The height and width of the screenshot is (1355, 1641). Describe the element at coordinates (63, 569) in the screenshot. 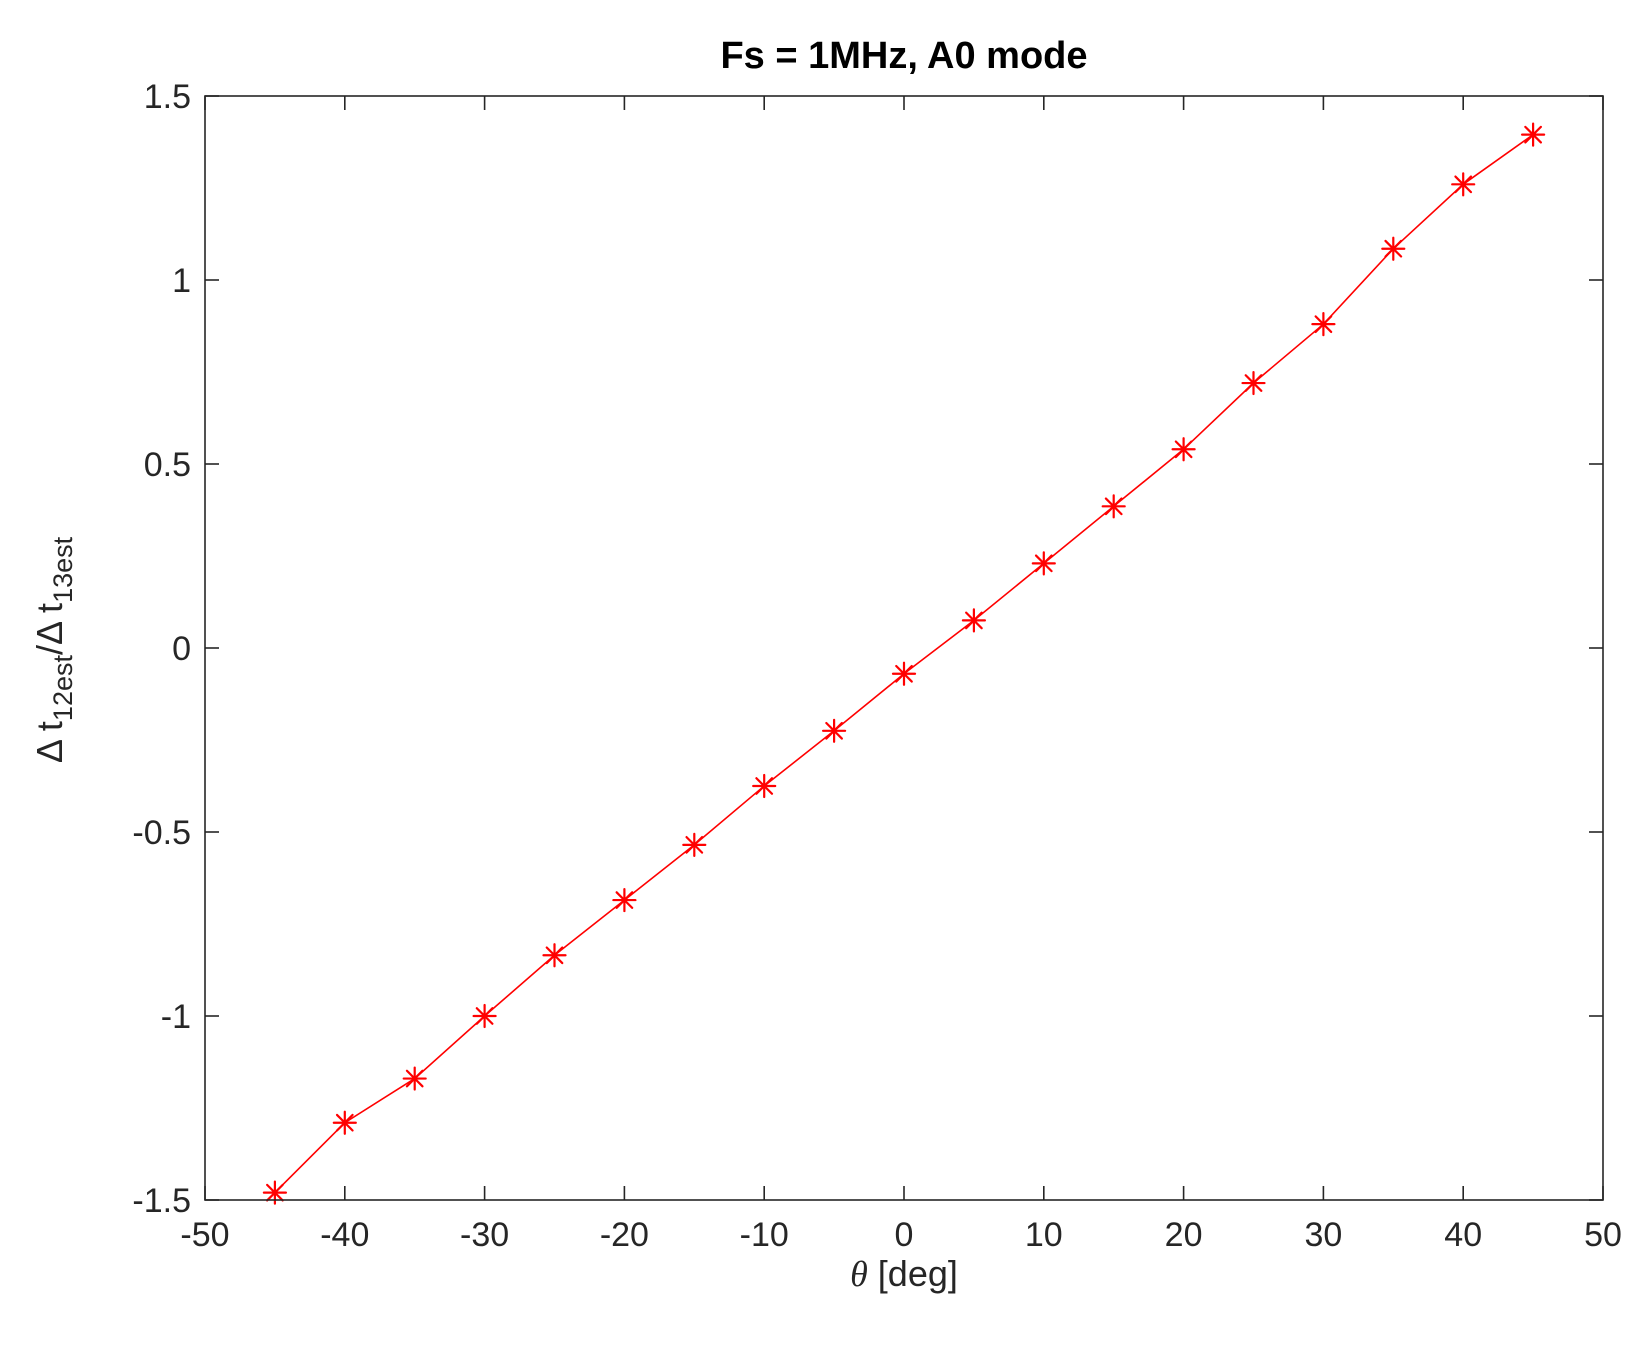

I see `y-label-sub-2: 13est` at that location.